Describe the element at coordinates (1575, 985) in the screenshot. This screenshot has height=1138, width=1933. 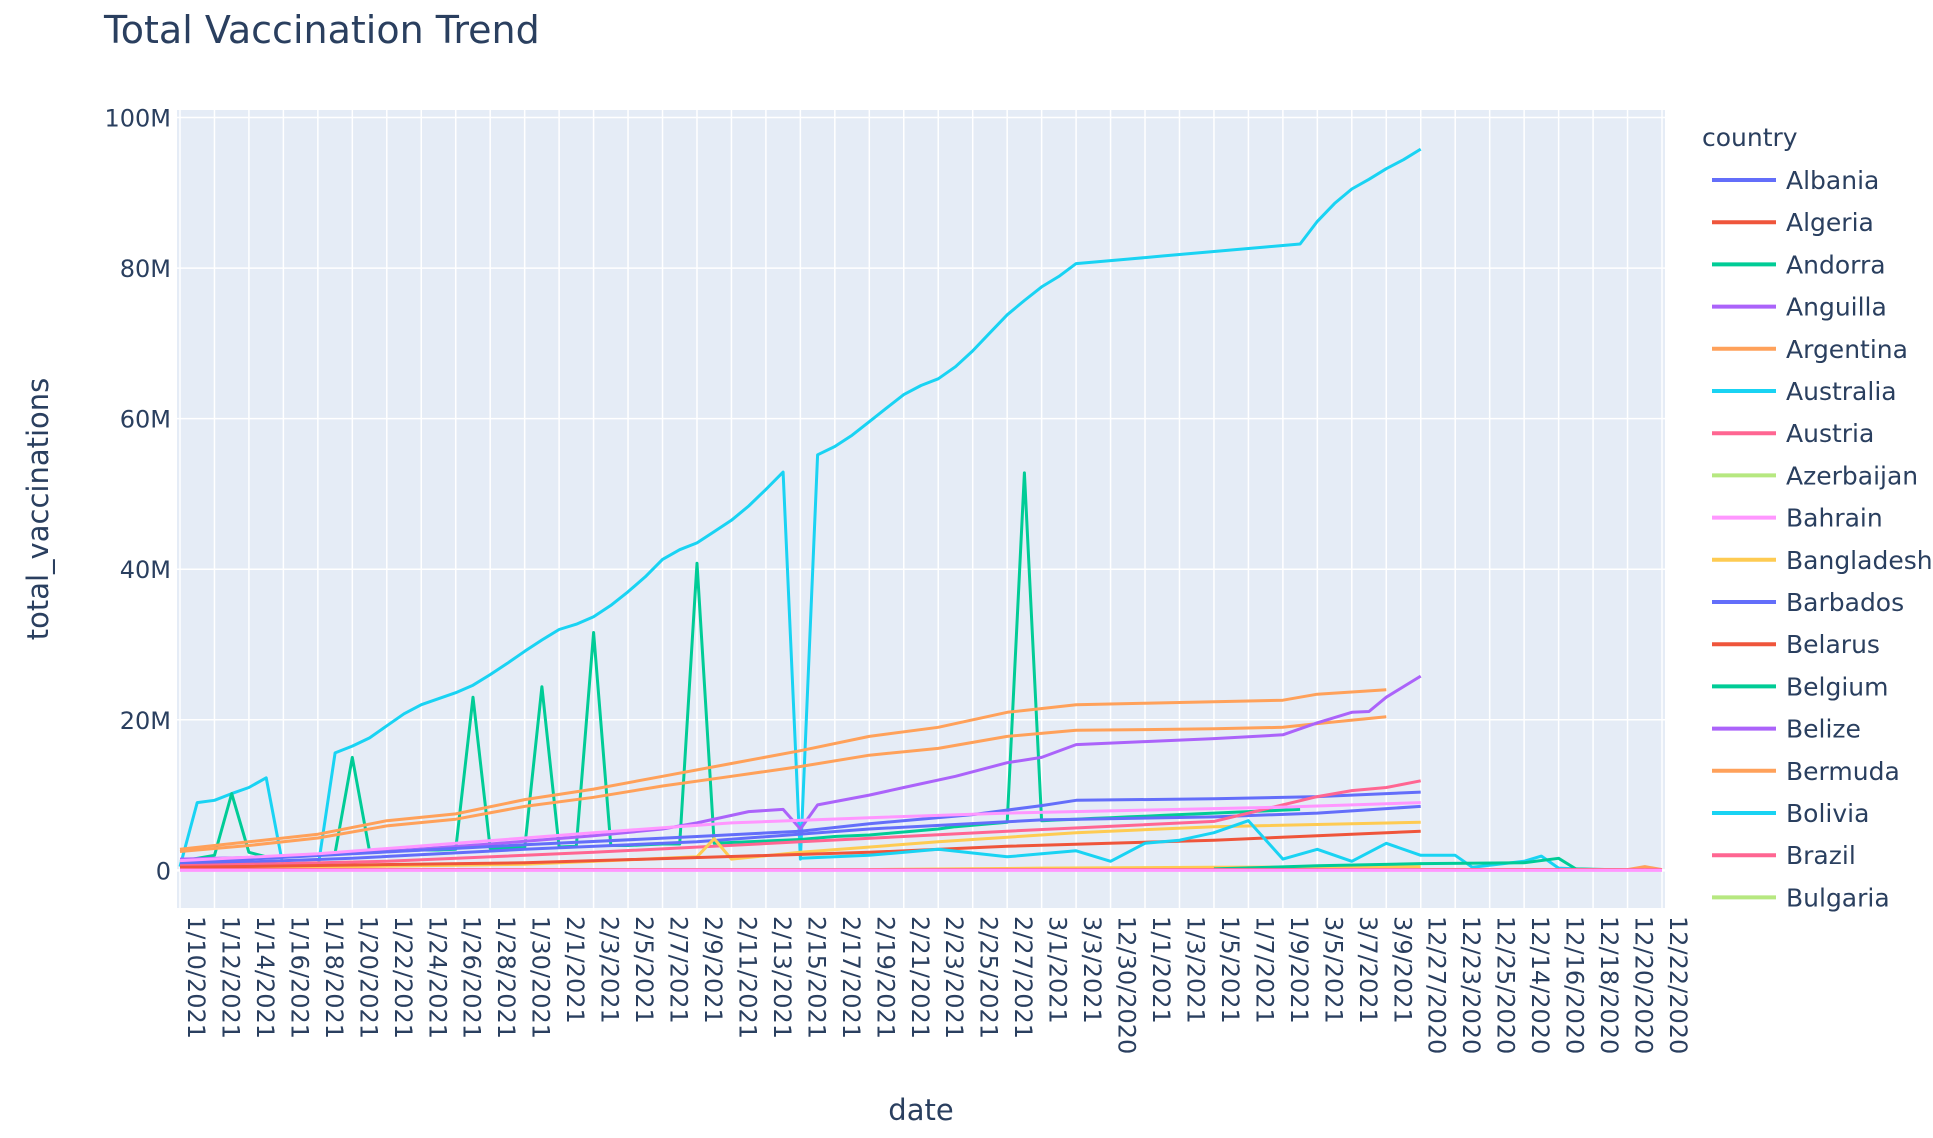
I see `x-tick-label: 12/16/2020` at that location.